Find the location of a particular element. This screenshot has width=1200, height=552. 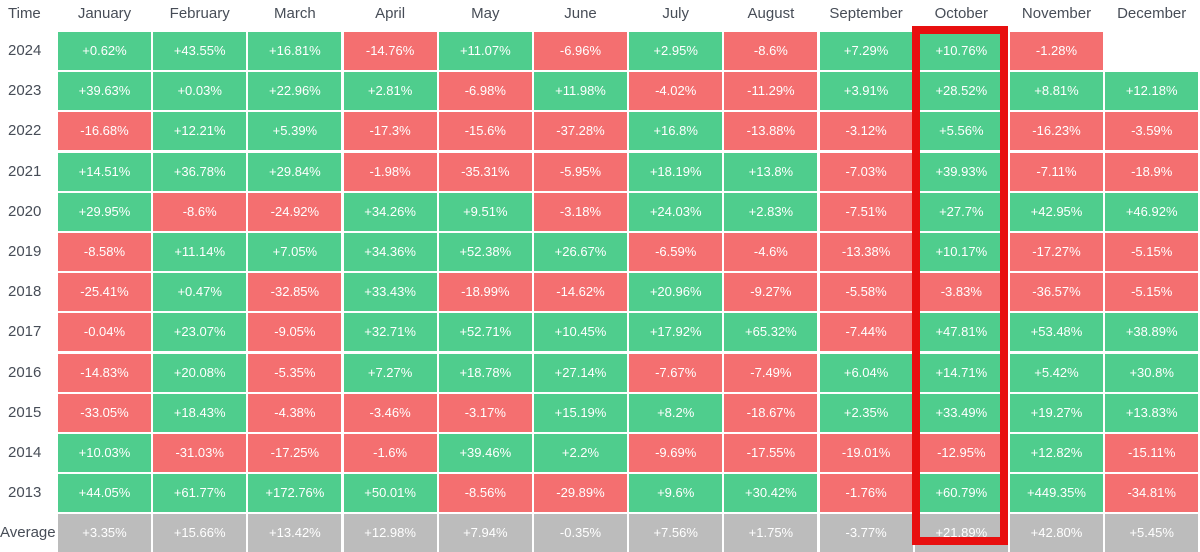

return-cell-2015-december: +13.83% is located at coordinates (1152, 412).